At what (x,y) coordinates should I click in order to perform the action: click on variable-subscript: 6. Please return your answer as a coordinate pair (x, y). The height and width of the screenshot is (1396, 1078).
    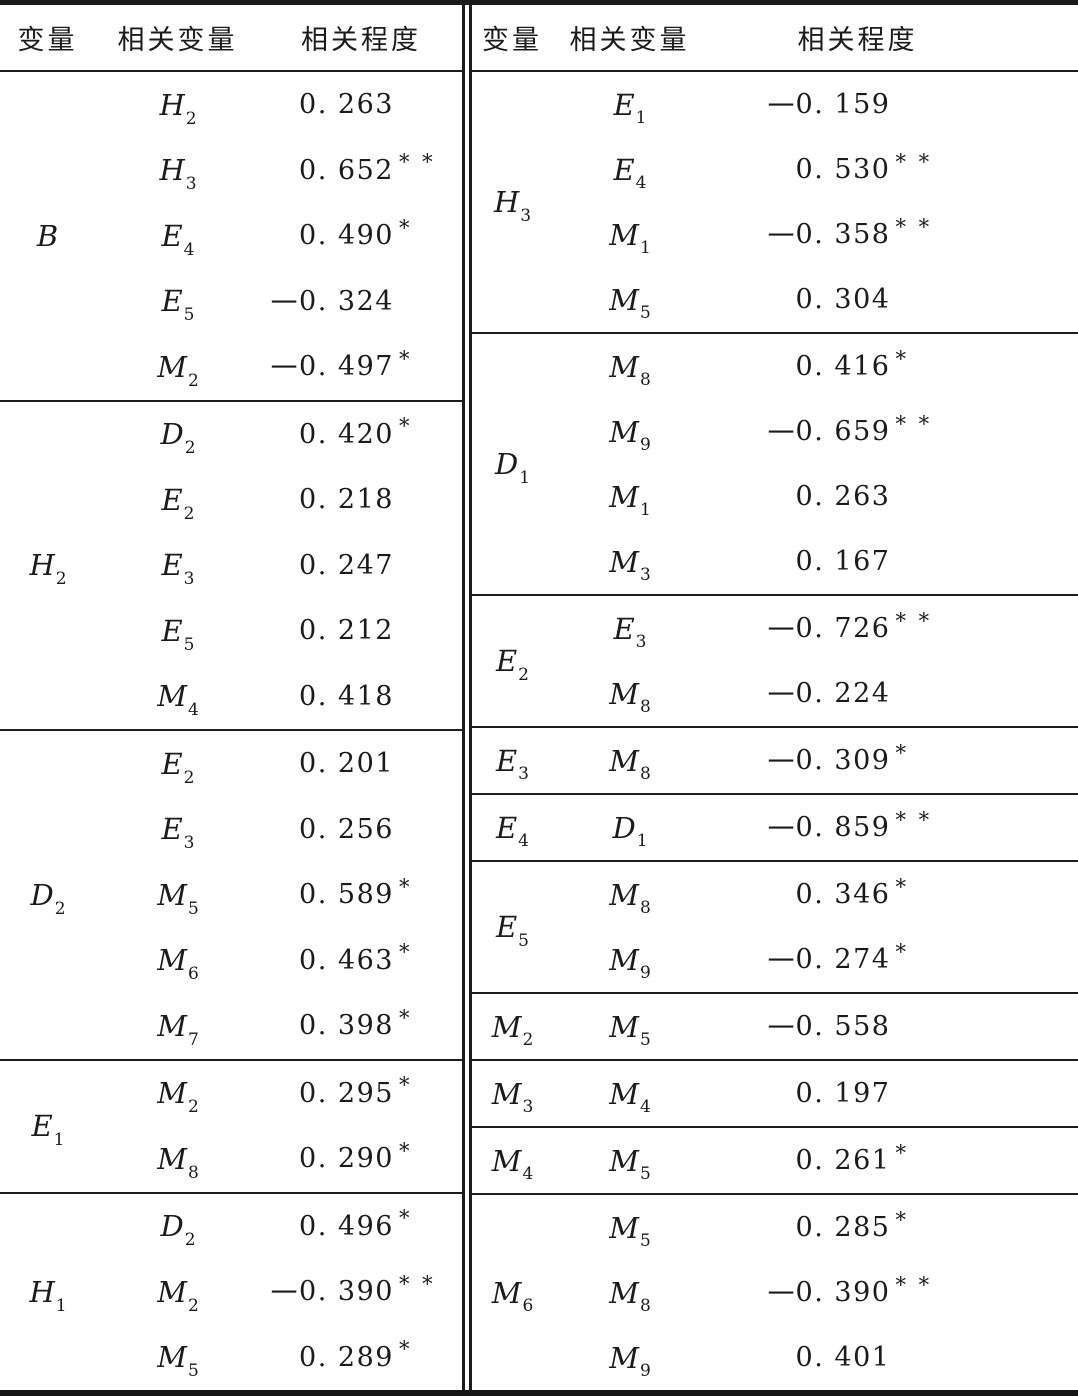
    Looking at the image, I should click on (193, 974).